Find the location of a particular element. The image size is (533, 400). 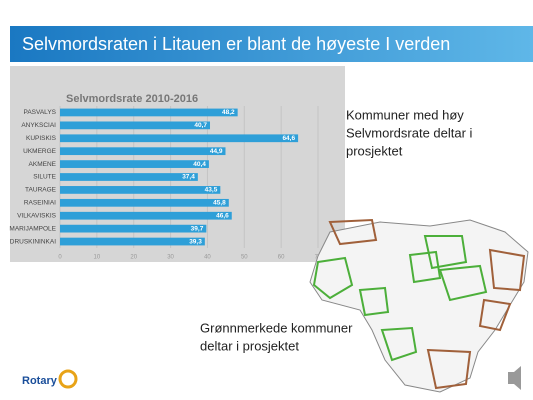

value-label: 37,4 is located at coordinates (188, 177).